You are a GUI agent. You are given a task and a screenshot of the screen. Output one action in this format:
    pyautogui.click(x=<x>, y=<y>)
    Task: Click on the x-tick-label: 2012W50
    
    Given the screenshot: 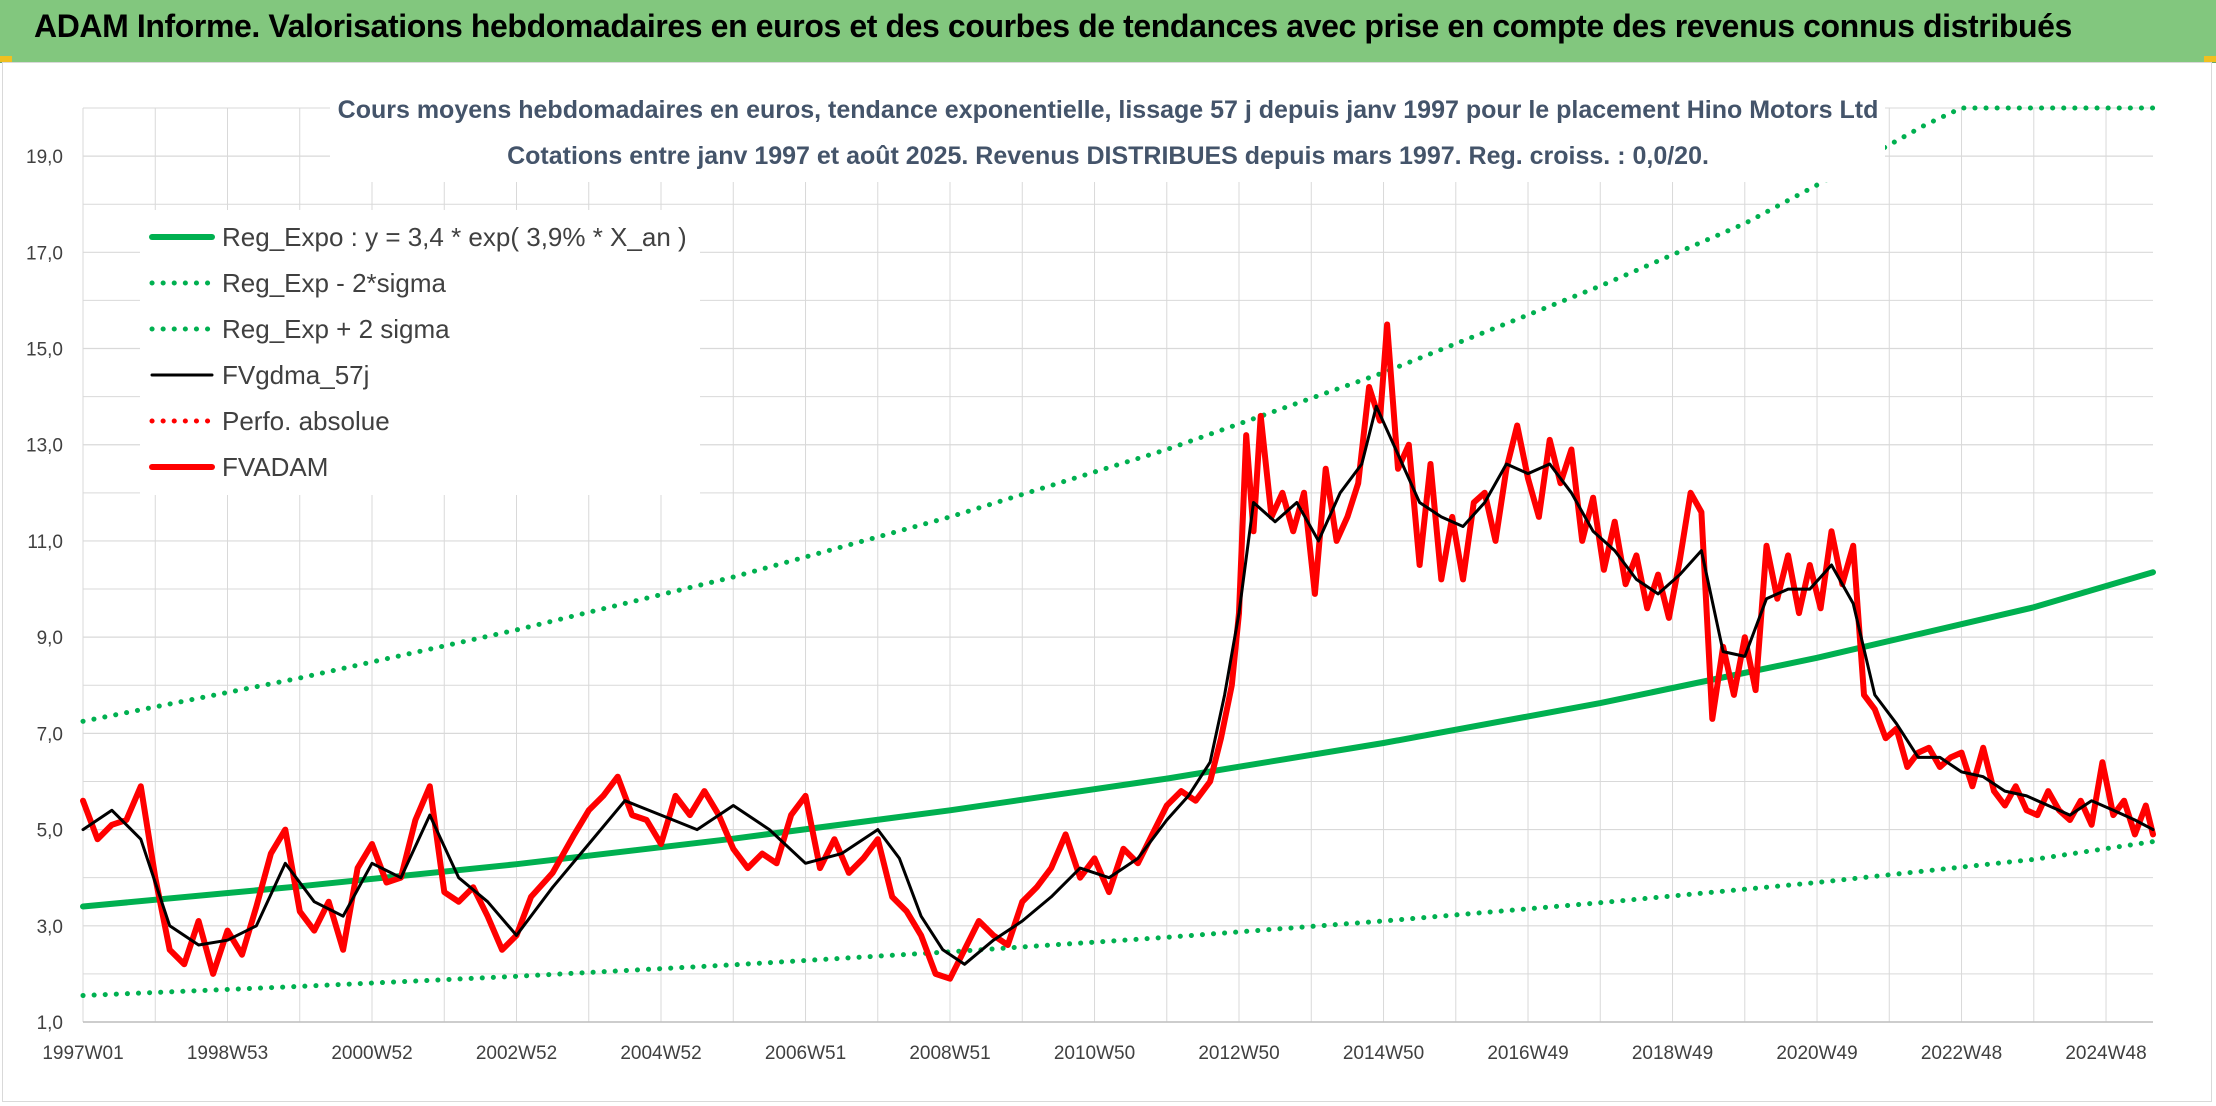 What is the action you would take?
    pyautogui.click(x=1238, y=1053)
    